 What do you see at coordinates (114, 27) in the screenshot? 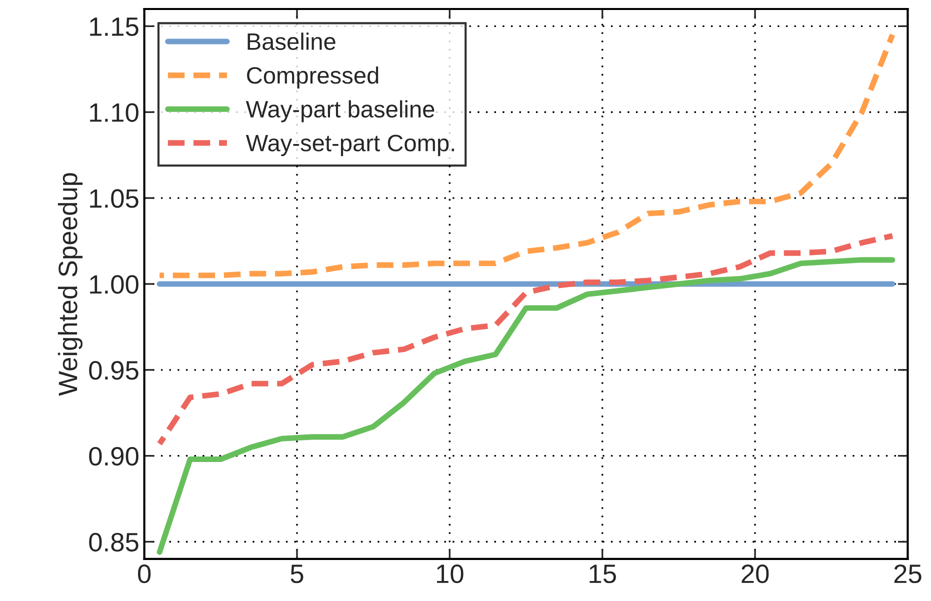
I see `y-tick-label: 1.15` at bounding box center [114, 27].